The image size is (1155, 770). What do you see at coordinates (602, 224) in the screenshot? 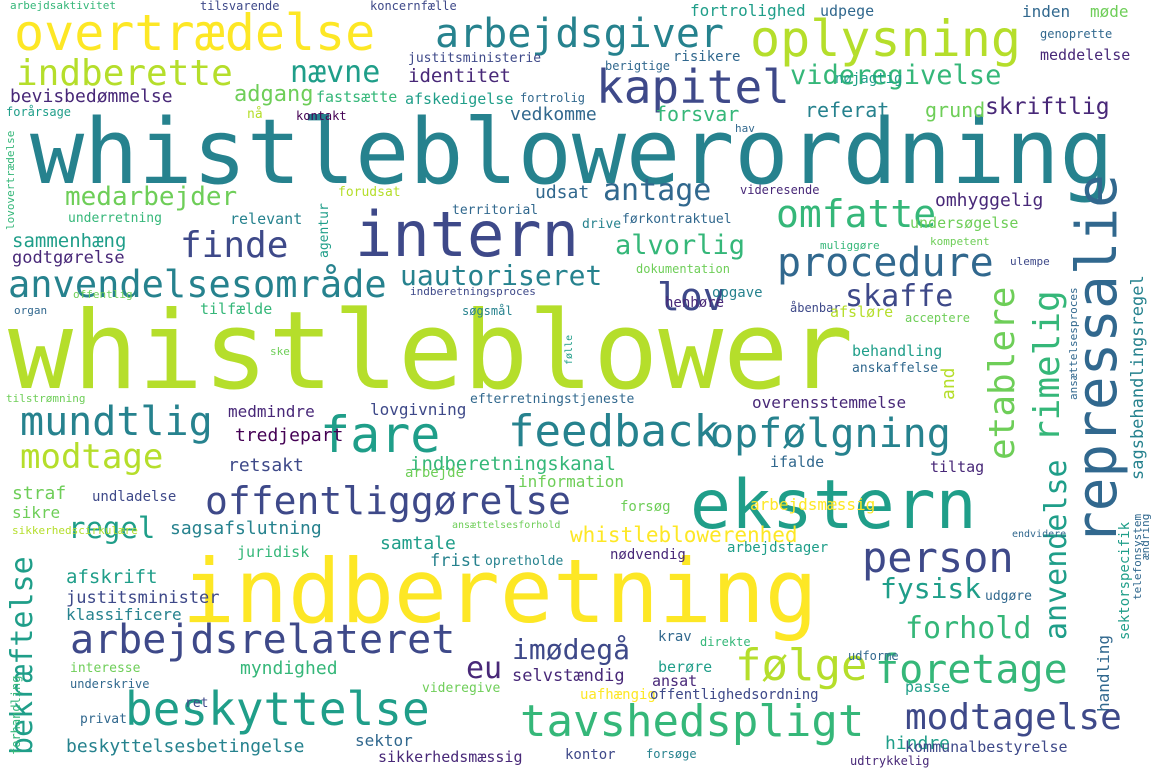
I see `word-drive: drive` at bounding box center [602, 224].